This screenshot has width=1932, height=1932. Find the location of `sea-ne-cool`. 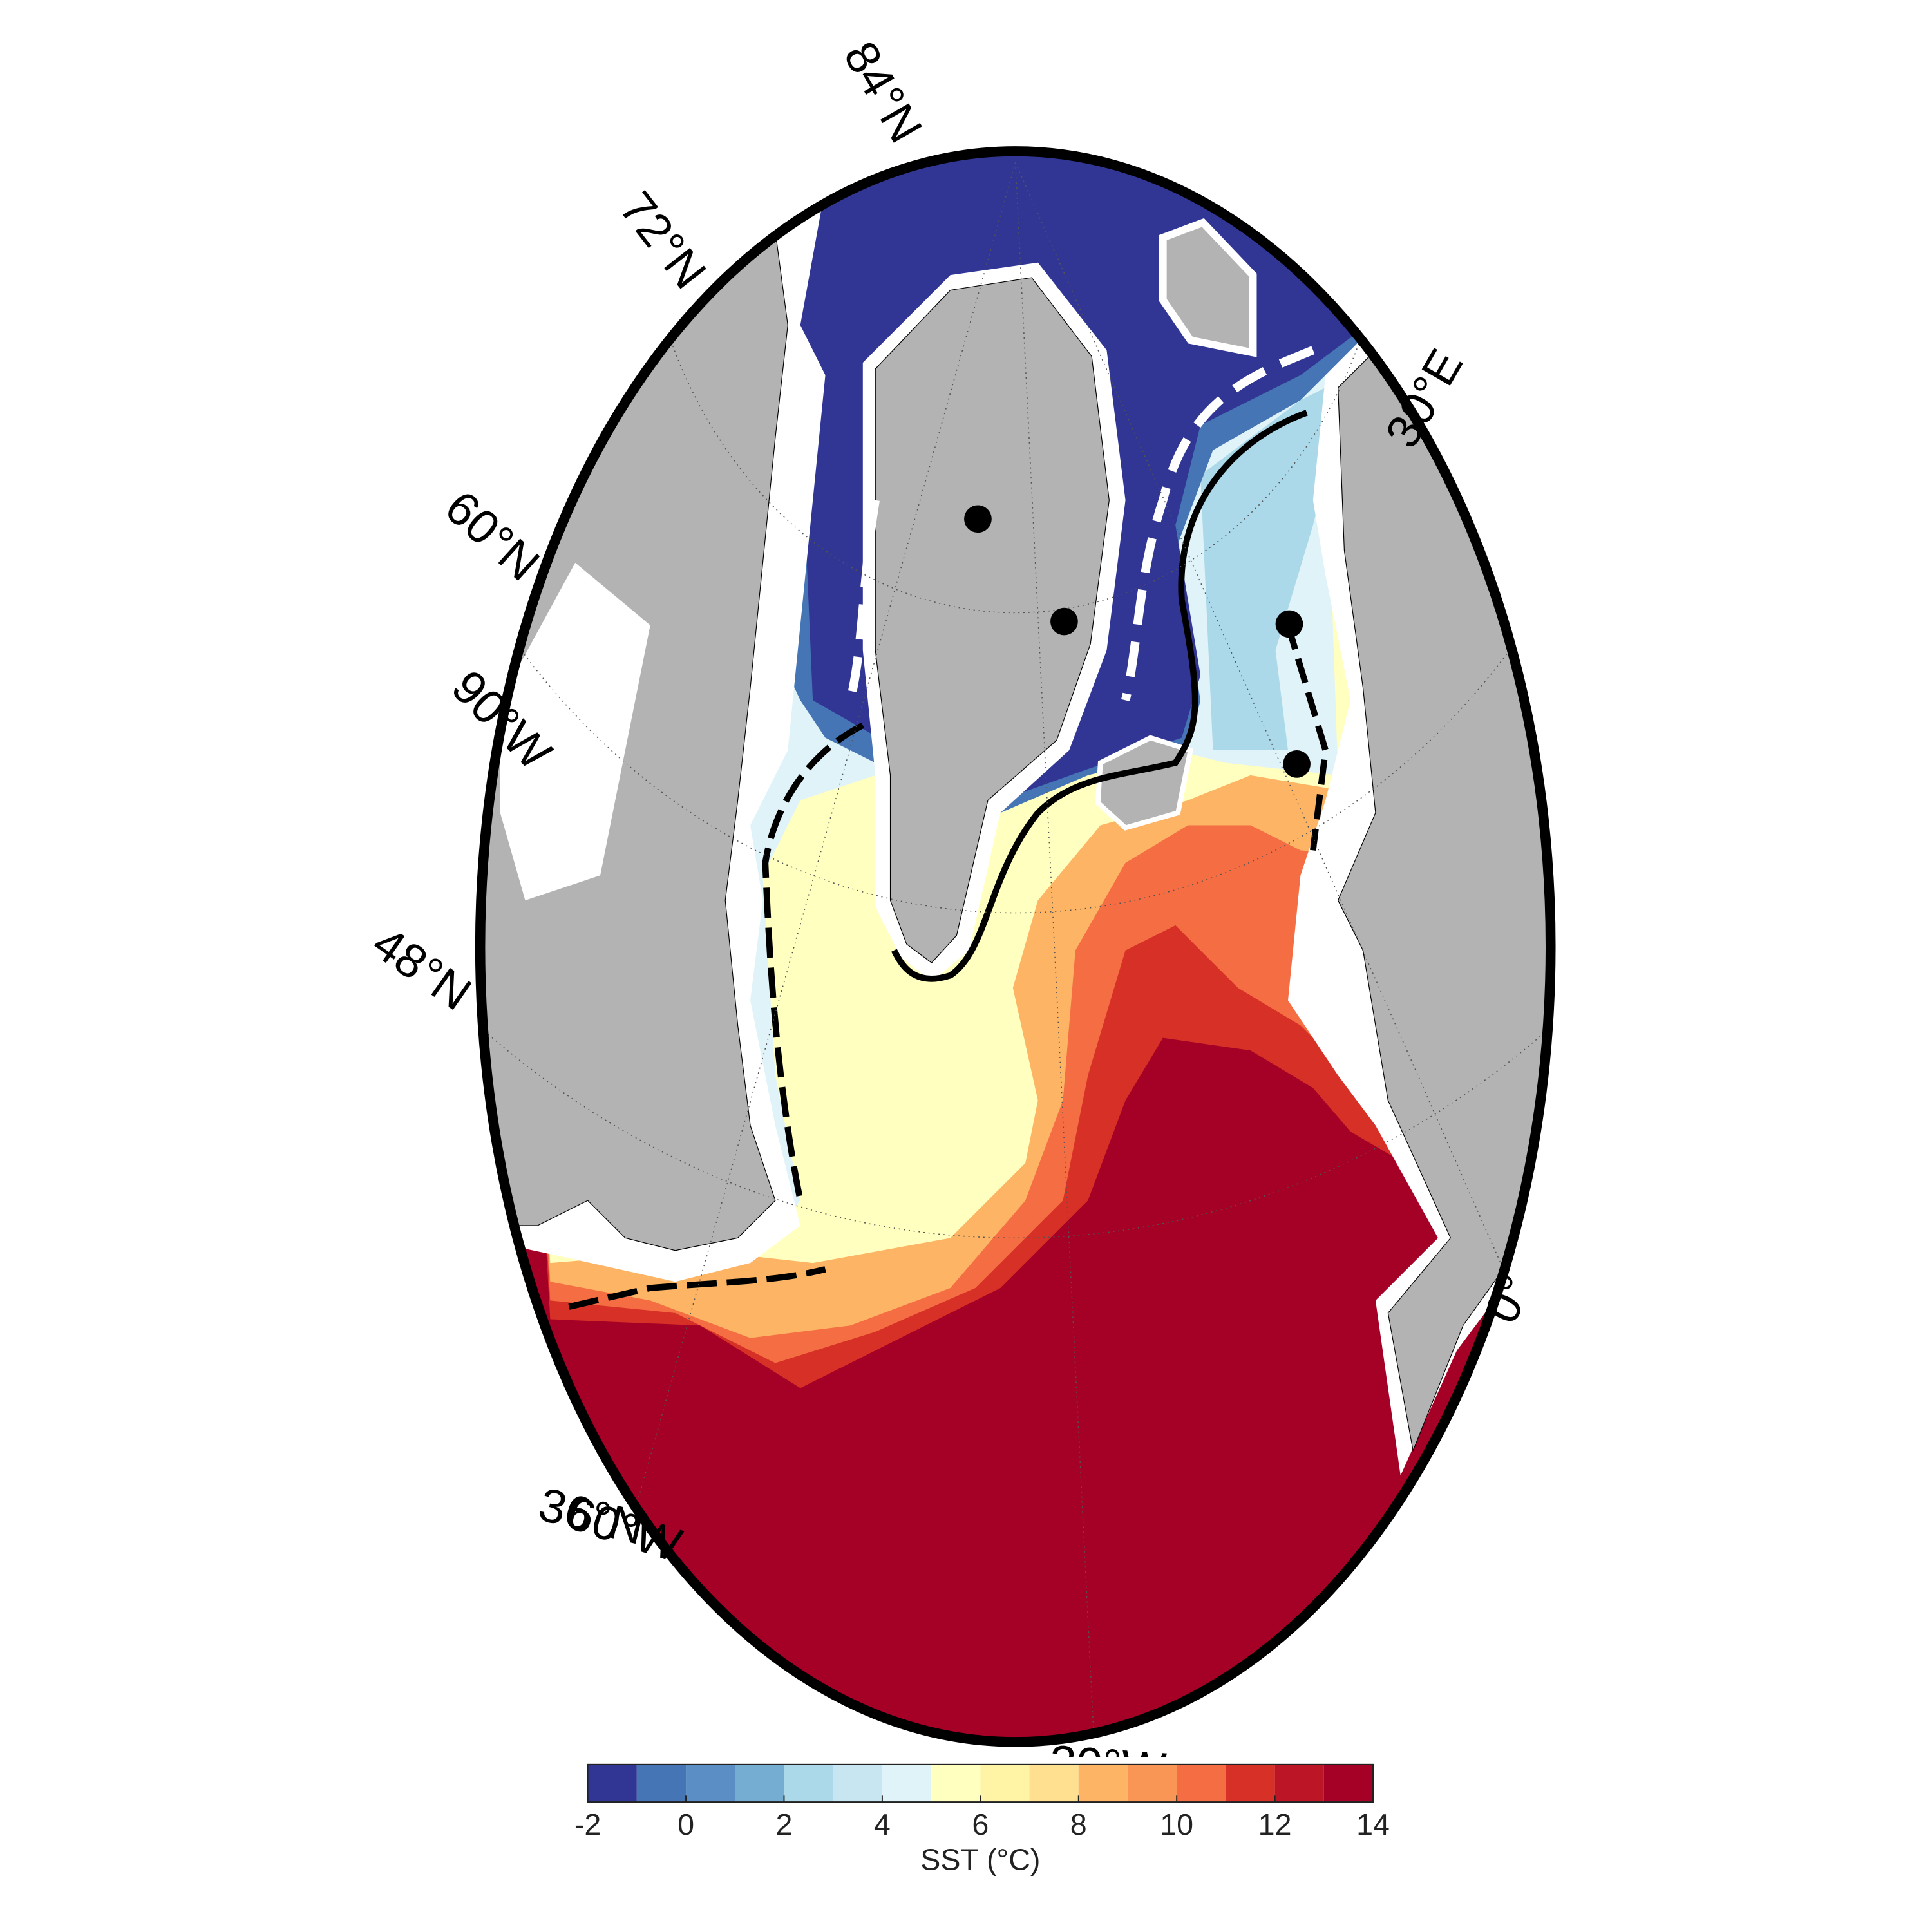

sea-ne-cool is located at coordinates (1275, 563).